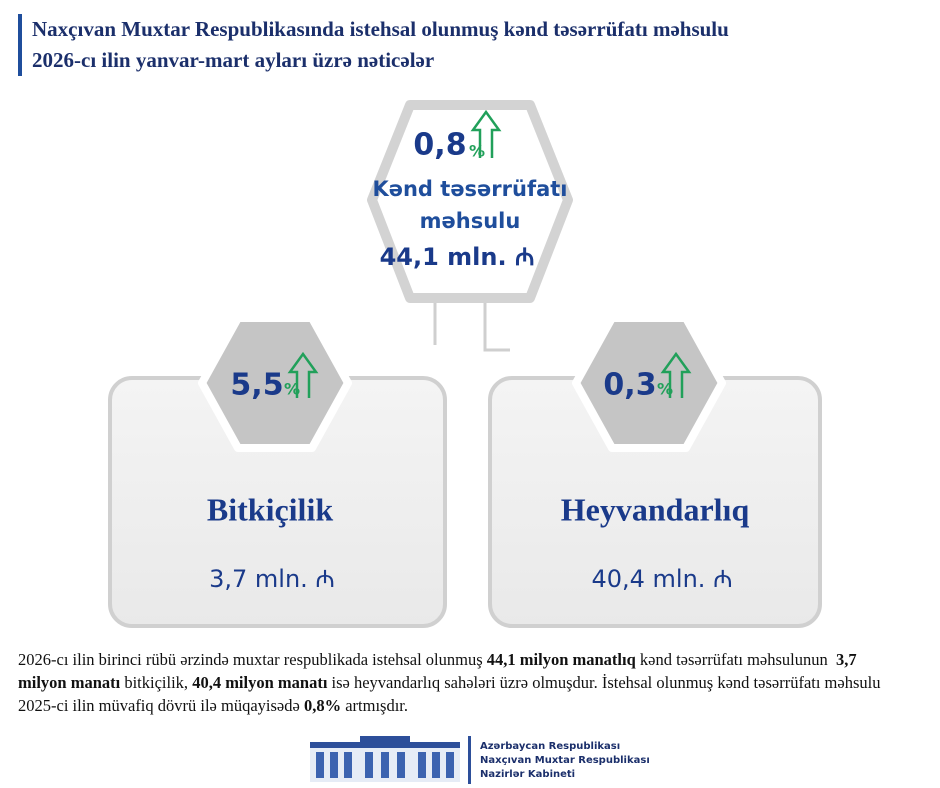 Image resolution: width=940 pixels, height=788 pixels. Describe the element at coordinates (471, 326) in the screenshot. I see `connectors` at that location.